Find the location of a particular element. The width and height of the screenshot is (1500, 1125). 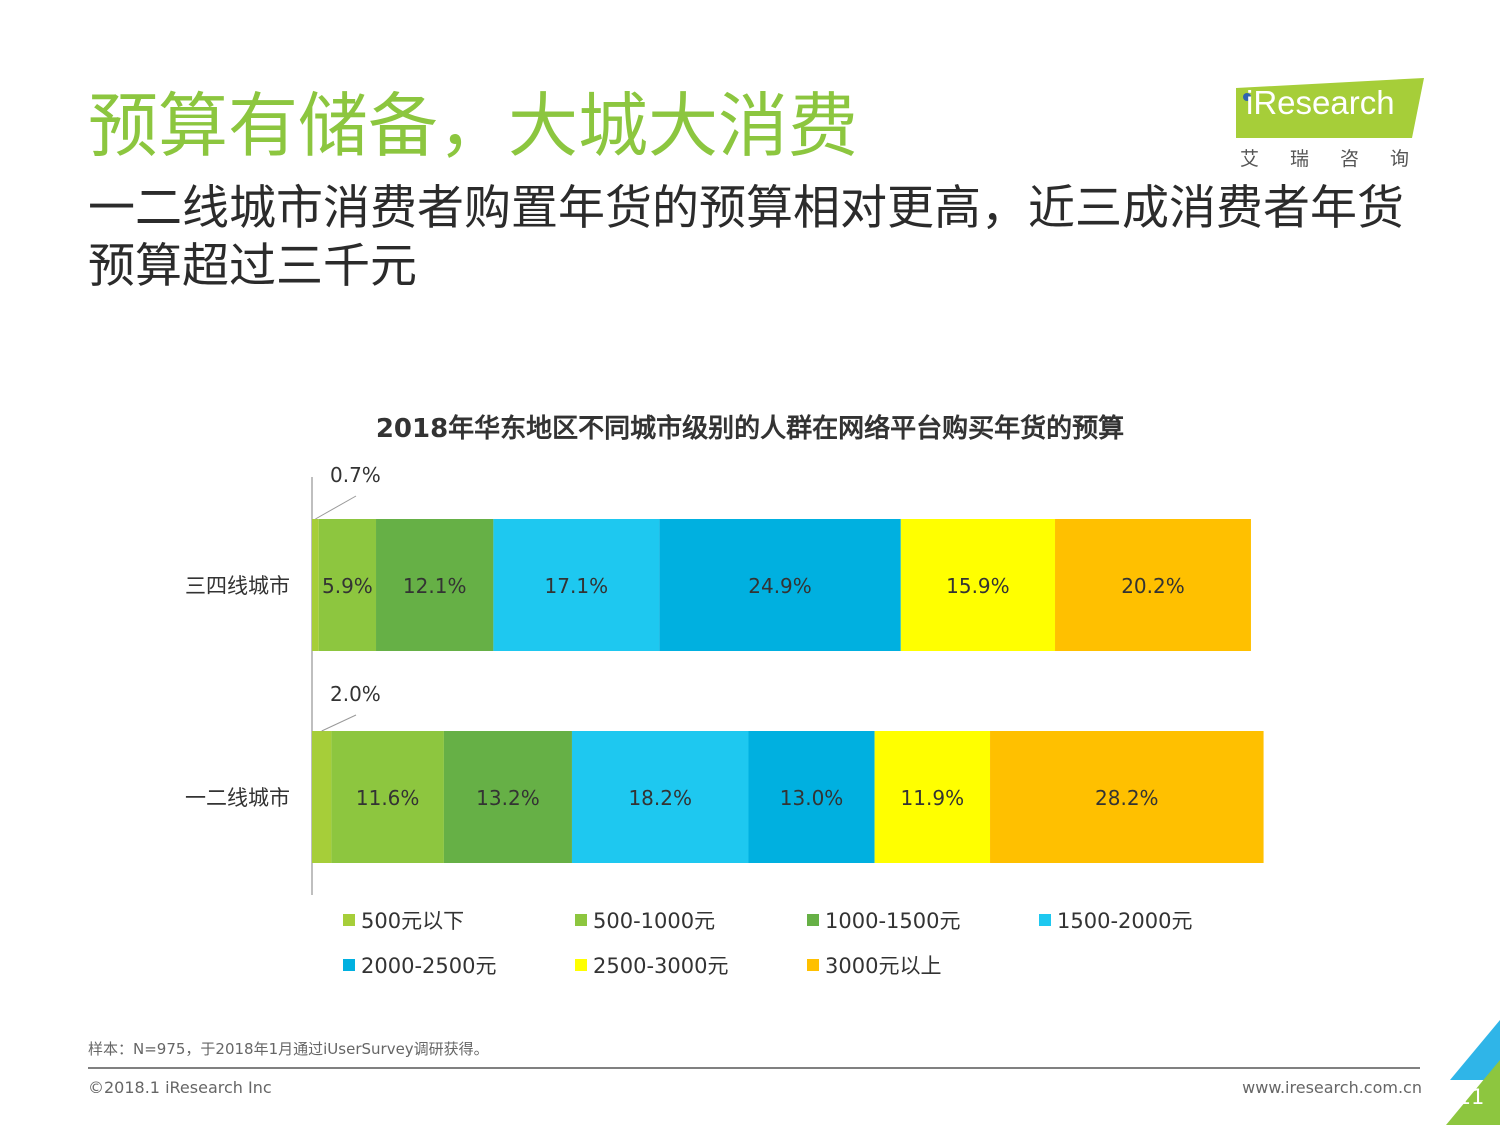

legend-label: 1500-2000元 is located at coordinates (1125, 921).